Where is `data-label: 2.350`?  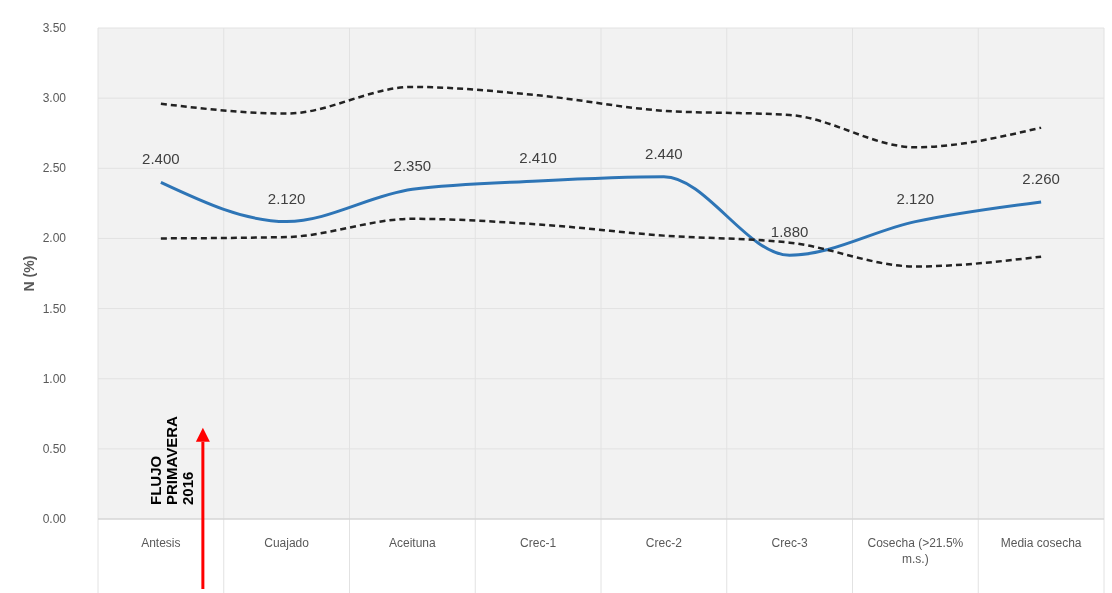
data-label: 2.350 is located at coordinates (412, 166).